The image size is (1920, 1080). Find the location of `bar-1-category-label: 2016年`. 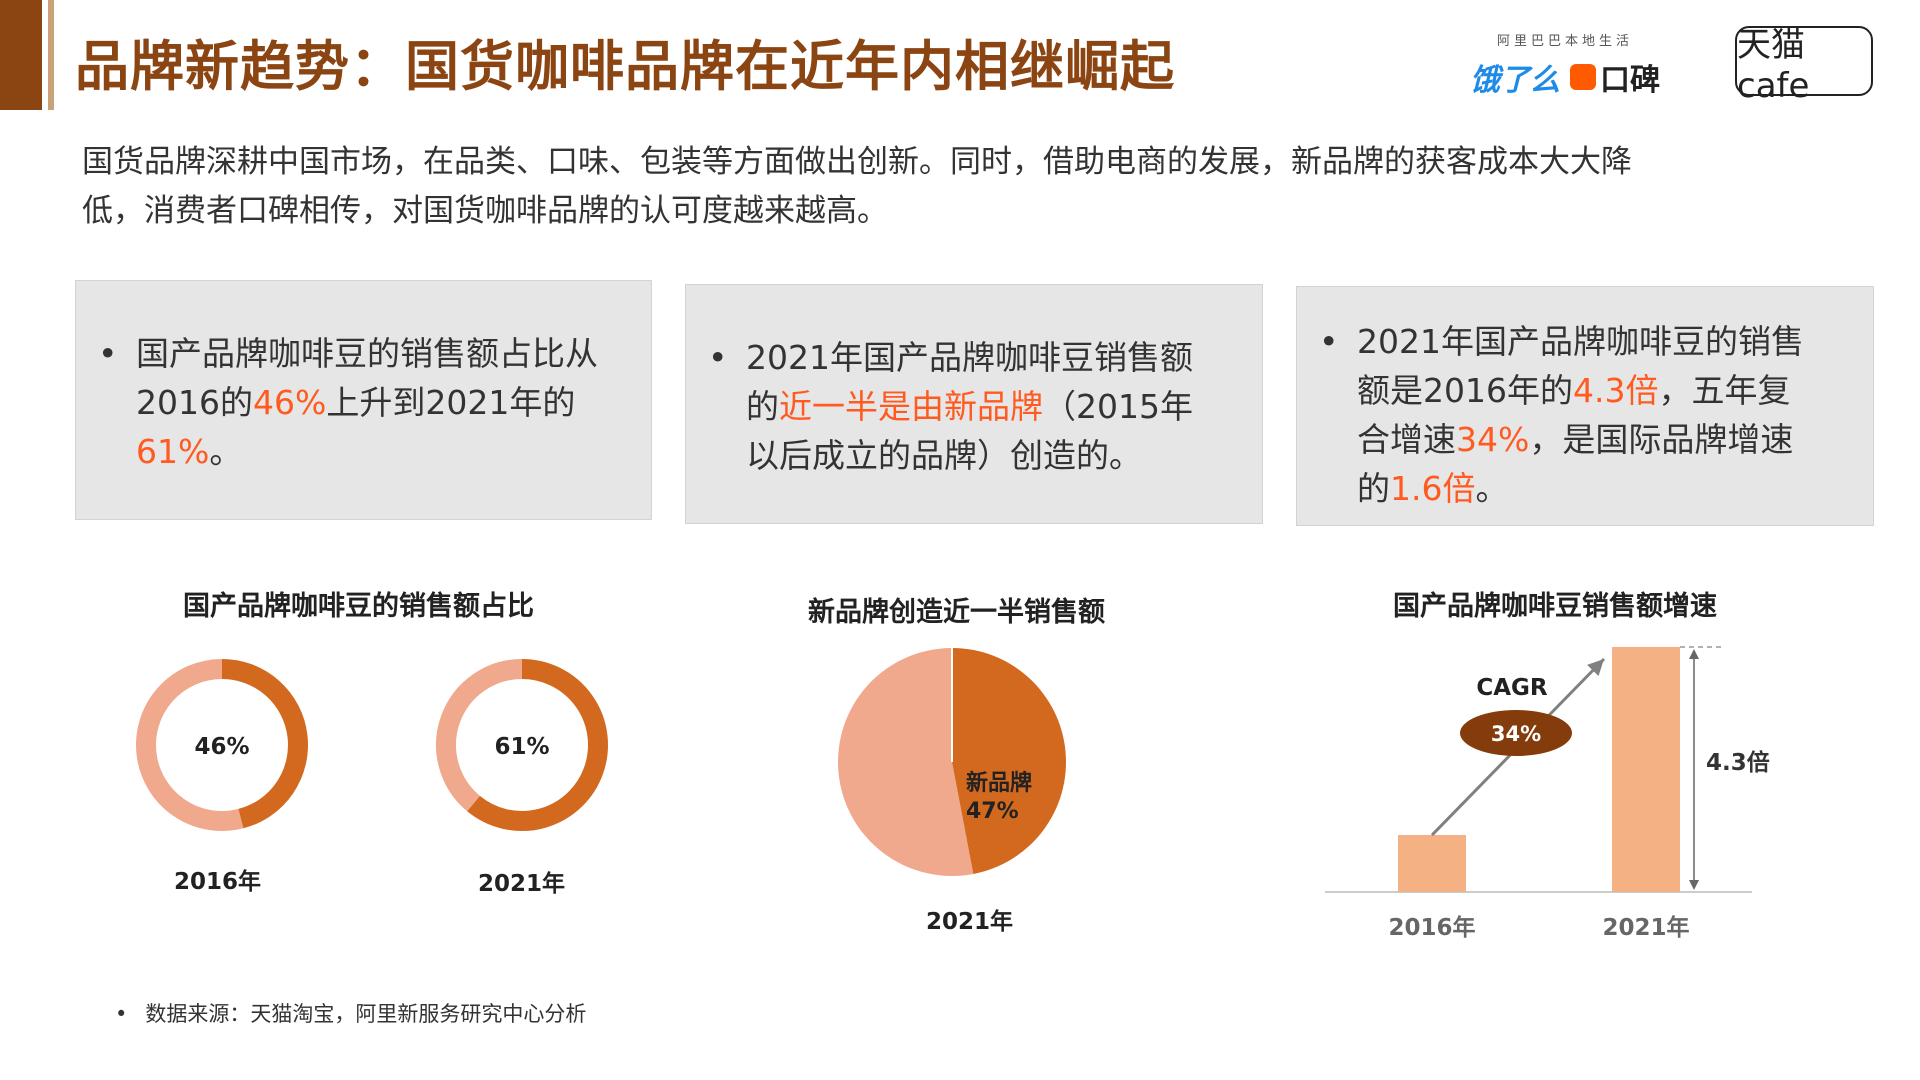

bar-1-category-label: 2016年 is located at coordinates (1431, 927).